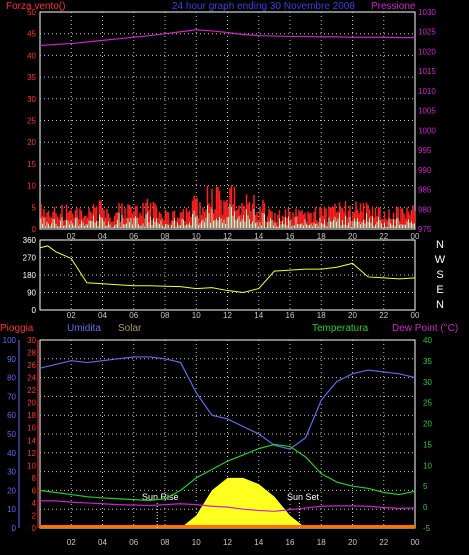 This screenshot has width=469, height=555. Describe the element at coordinates (14, 528) in the screenshot. I see `humidity-tick-label: 0` at that location.